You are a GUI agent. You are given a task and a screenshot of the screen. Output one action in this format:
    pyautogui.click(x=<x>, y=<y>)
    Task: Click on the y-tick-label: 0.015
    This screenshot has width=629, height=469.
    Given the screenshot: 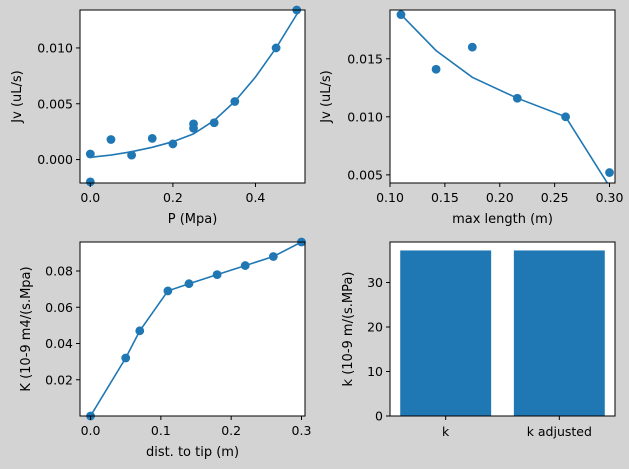 What is the action you would take?
    pyautogui.click(x=365, y=58)
    